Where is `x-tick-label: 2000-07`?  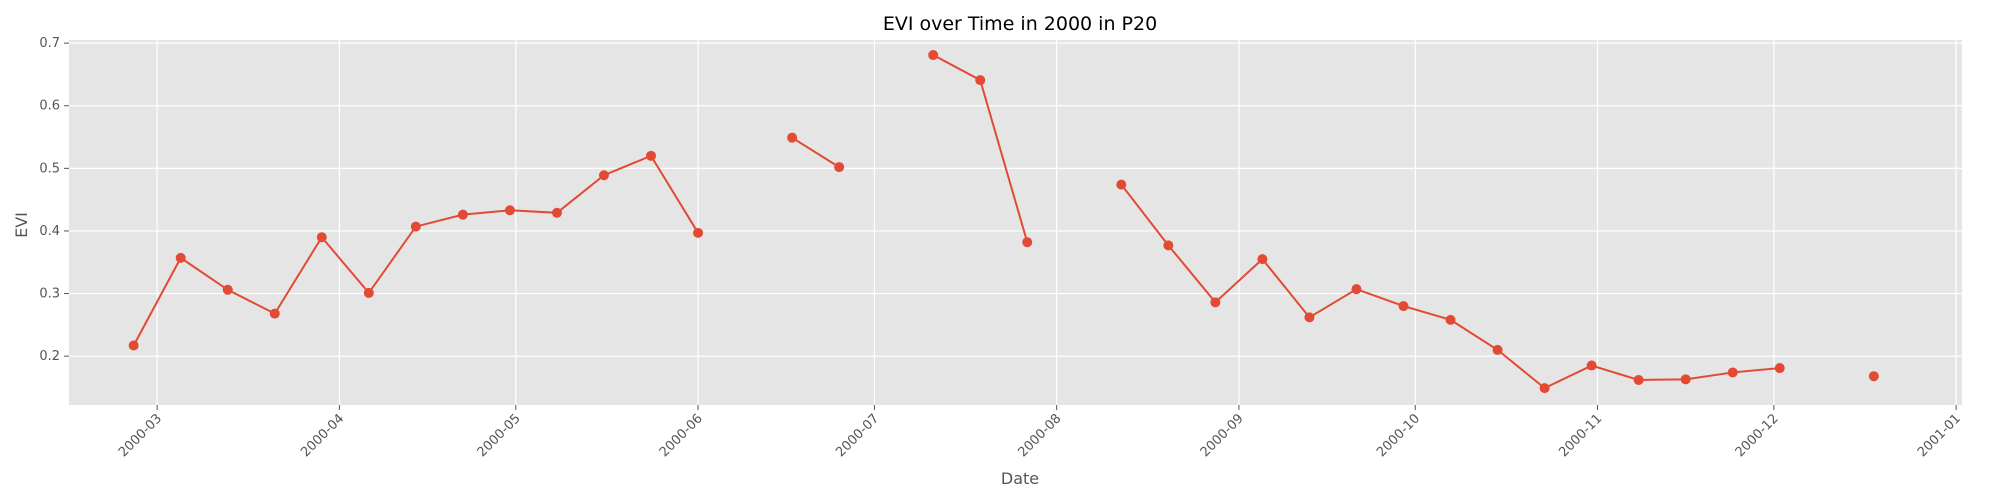
x-tick-label: 2000-07 is located at coordinates (857, 435).